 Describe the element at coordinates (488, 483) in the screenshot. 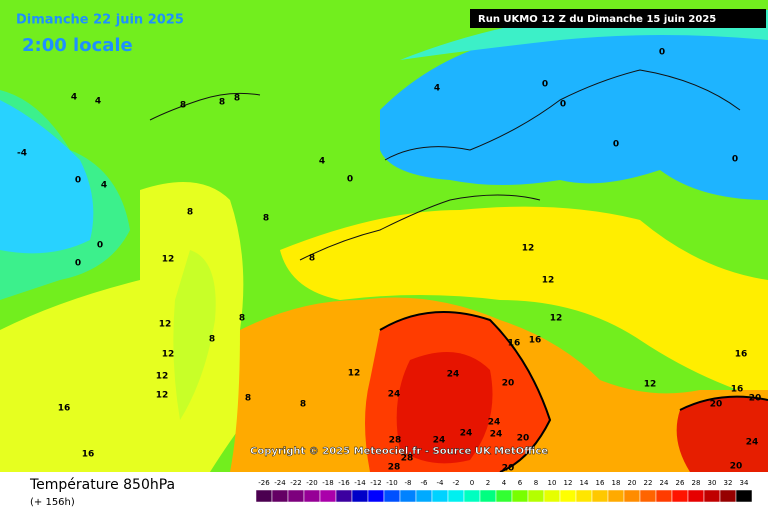

I see `legend-label: 2` at that location.